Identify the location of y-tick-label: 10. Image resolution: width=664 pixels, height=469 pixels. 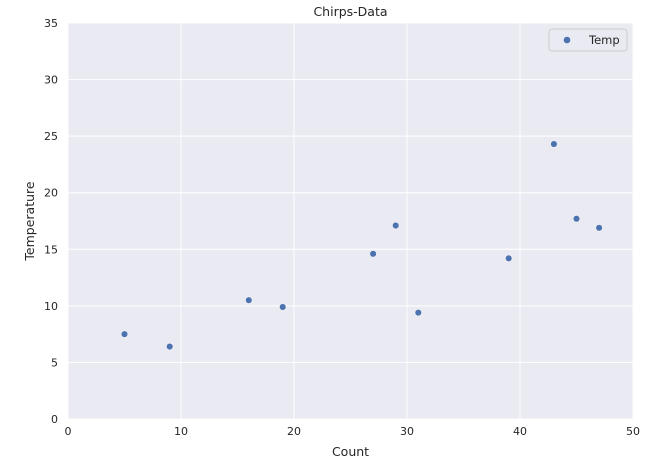
(51, 306).